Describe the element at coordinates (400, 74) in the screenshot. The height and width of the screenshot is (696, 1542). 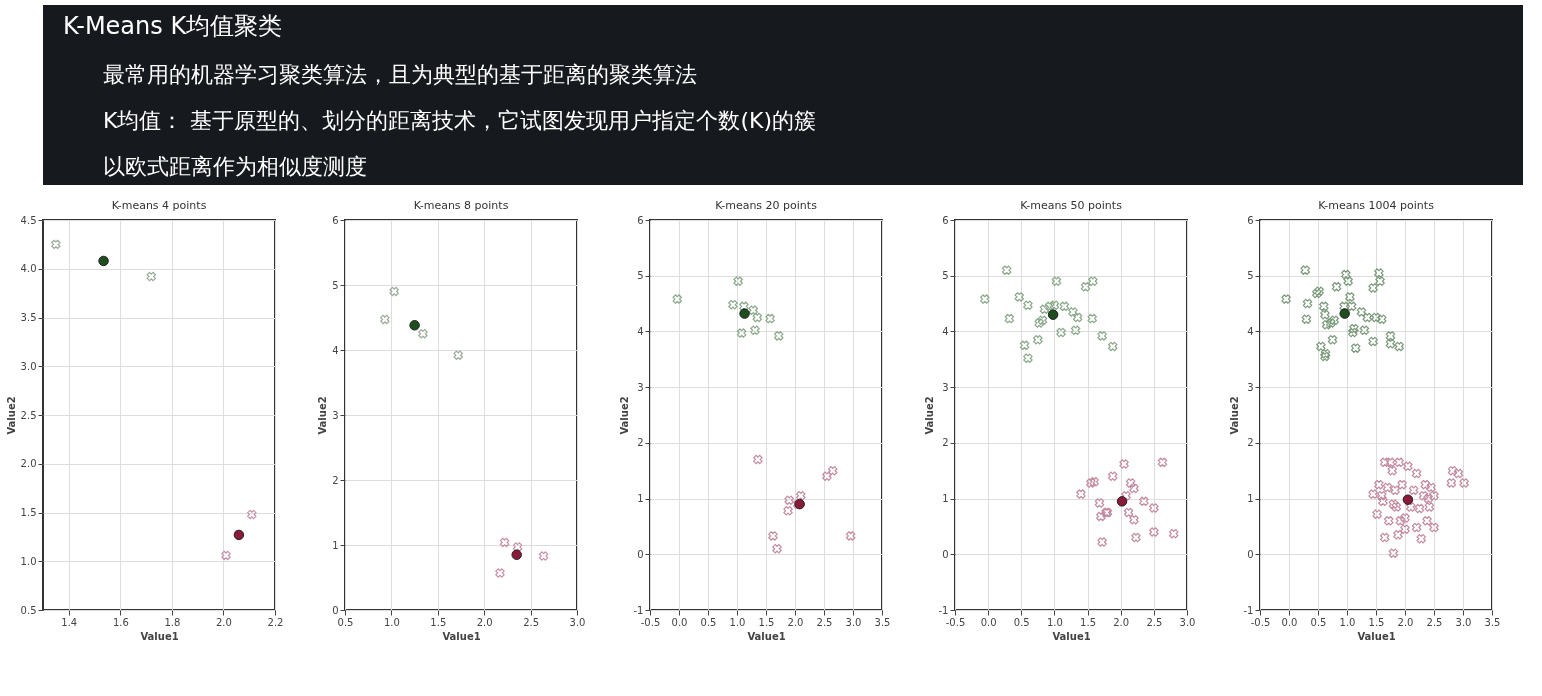
I see `text: 最常用的机器学习聚类算法，且为典型的基于距离的聚类算法` at that location.